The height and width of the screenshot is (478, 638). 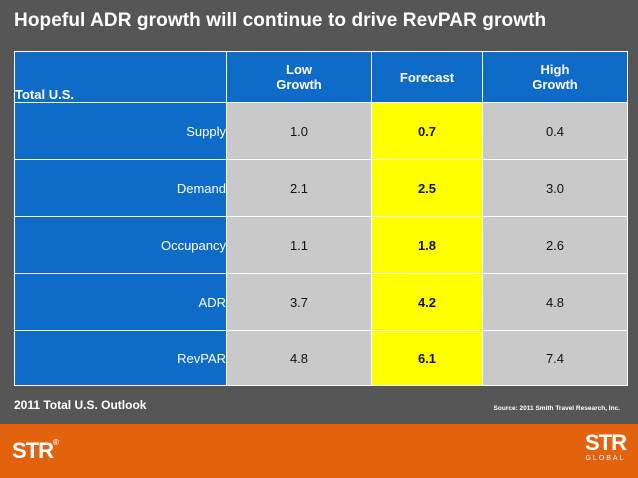 I want to click on high-growth-value: 3.0, so click(x=555, y=188).